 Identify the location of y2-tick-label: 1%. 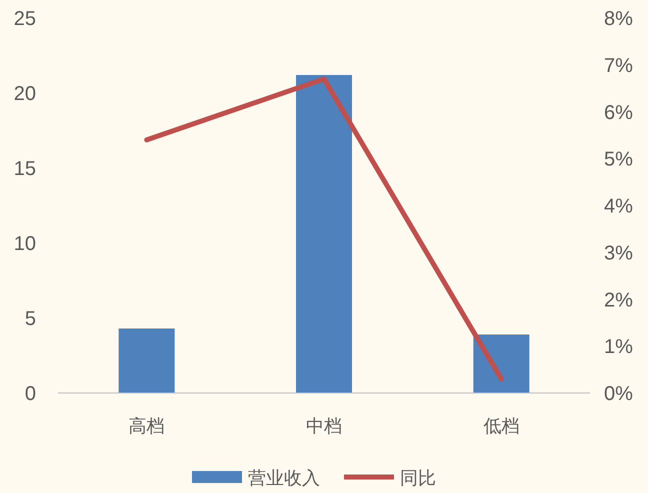
(619, 347).